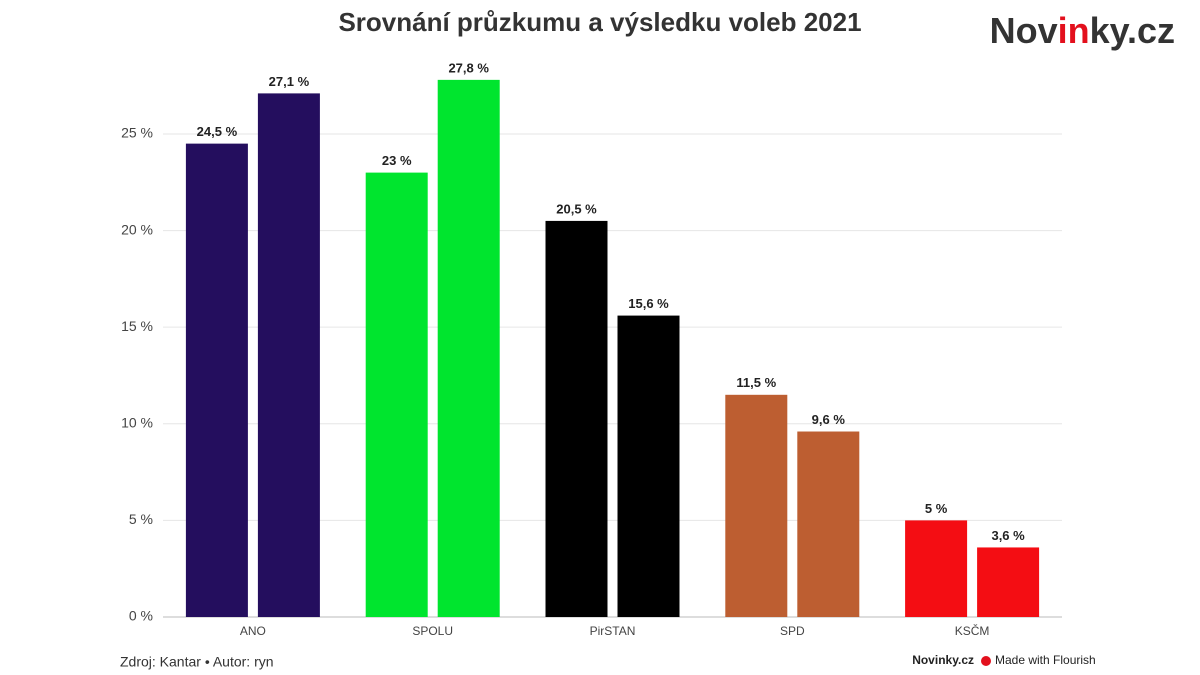  What do you see at coordinates (972, 630) in the screenshot?
I see `x-tick-label: KSČM` at bounding box center [972, 630].